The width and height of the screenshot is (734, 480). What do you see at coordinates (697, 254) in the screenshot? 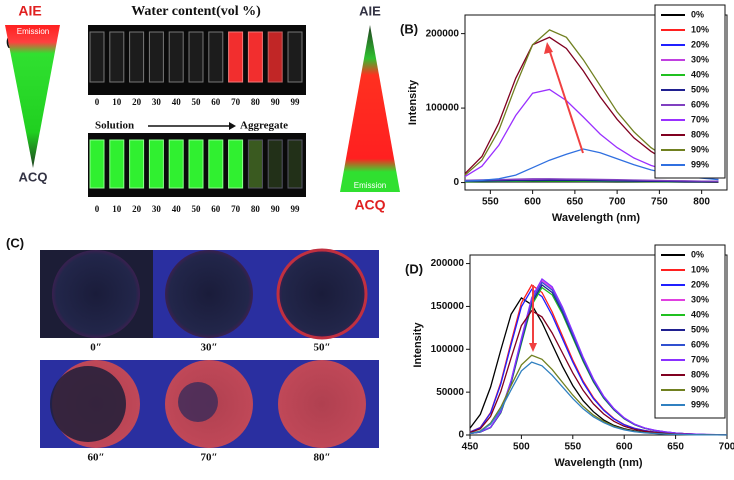
I see `legend-label: 0%` at bounding box center [697, 254].